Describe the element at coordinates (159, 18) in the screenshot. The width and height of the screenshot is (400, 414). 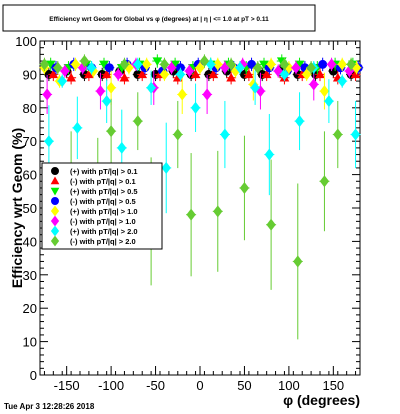
I see `title-box` at that location.